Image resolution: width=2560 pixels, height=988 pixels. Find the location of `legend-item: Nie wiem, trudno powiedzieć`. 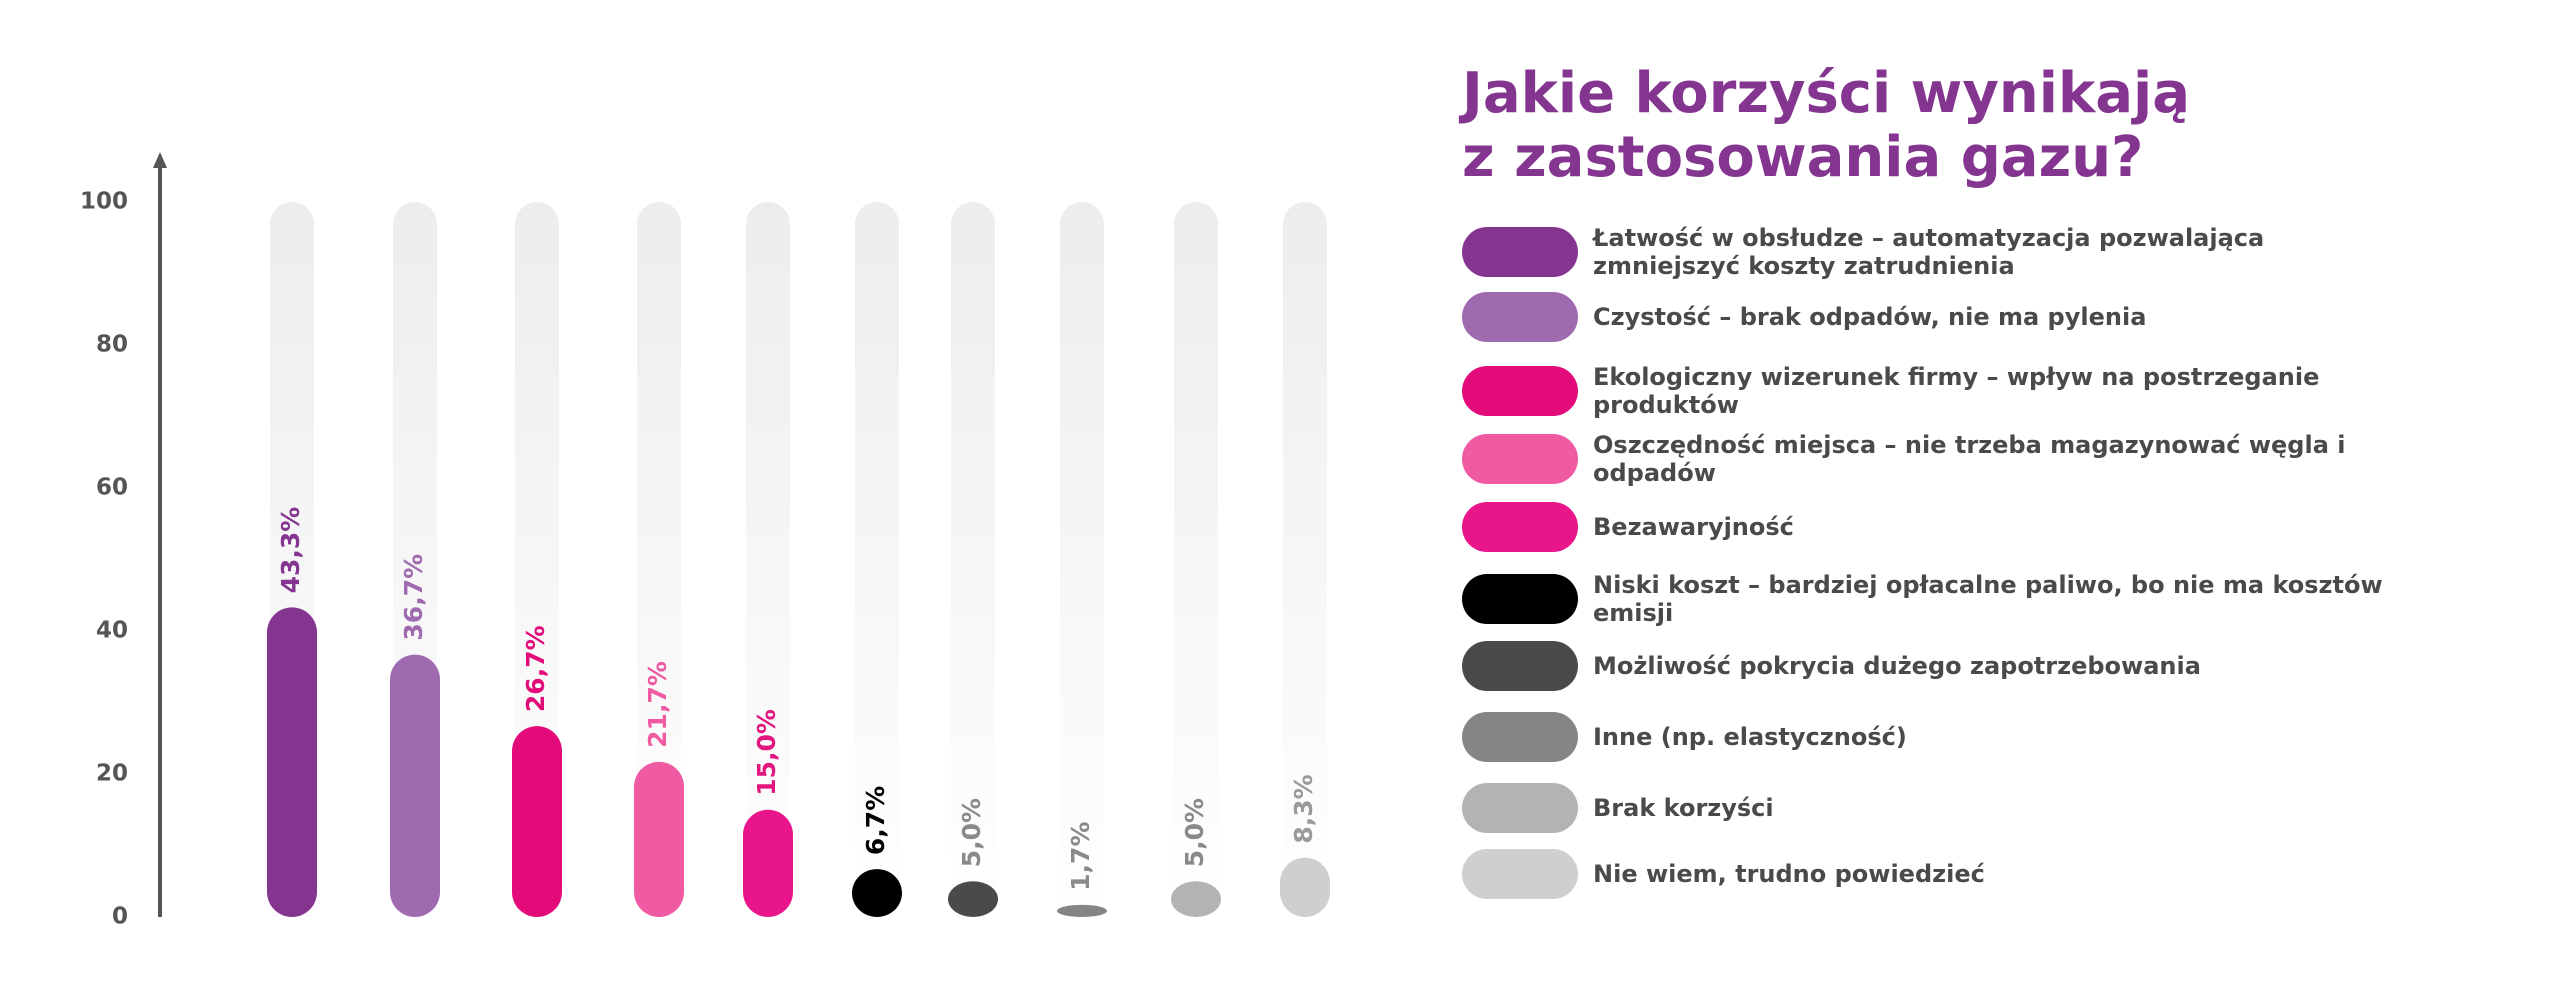

legend-item: Nie wiem, trudno powiedzieć is located at coordinates (1942, 874).